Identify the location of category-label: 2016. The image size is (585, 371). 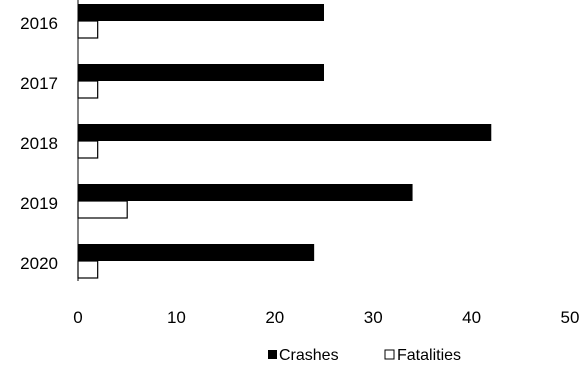
(39, 23).